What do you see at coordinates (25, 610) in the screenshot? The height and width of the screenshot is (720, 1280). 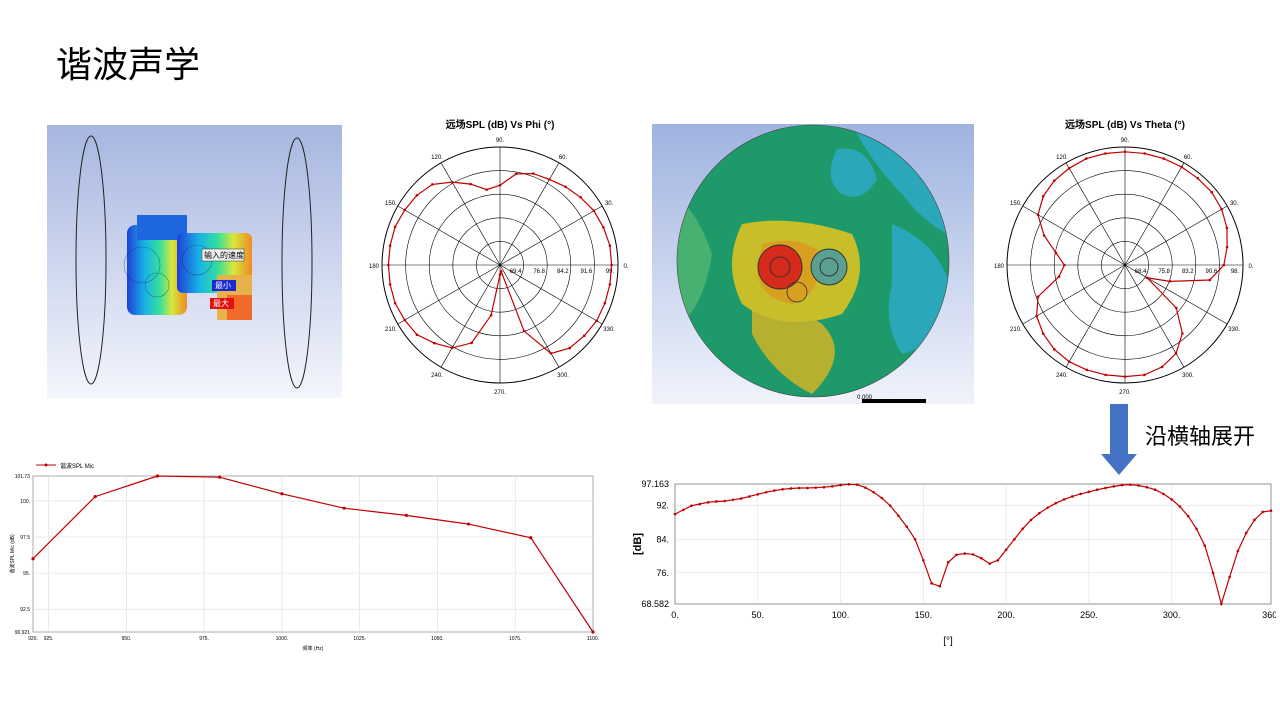 I see `y-tick: 92.5` at bounding box center [25, 610].